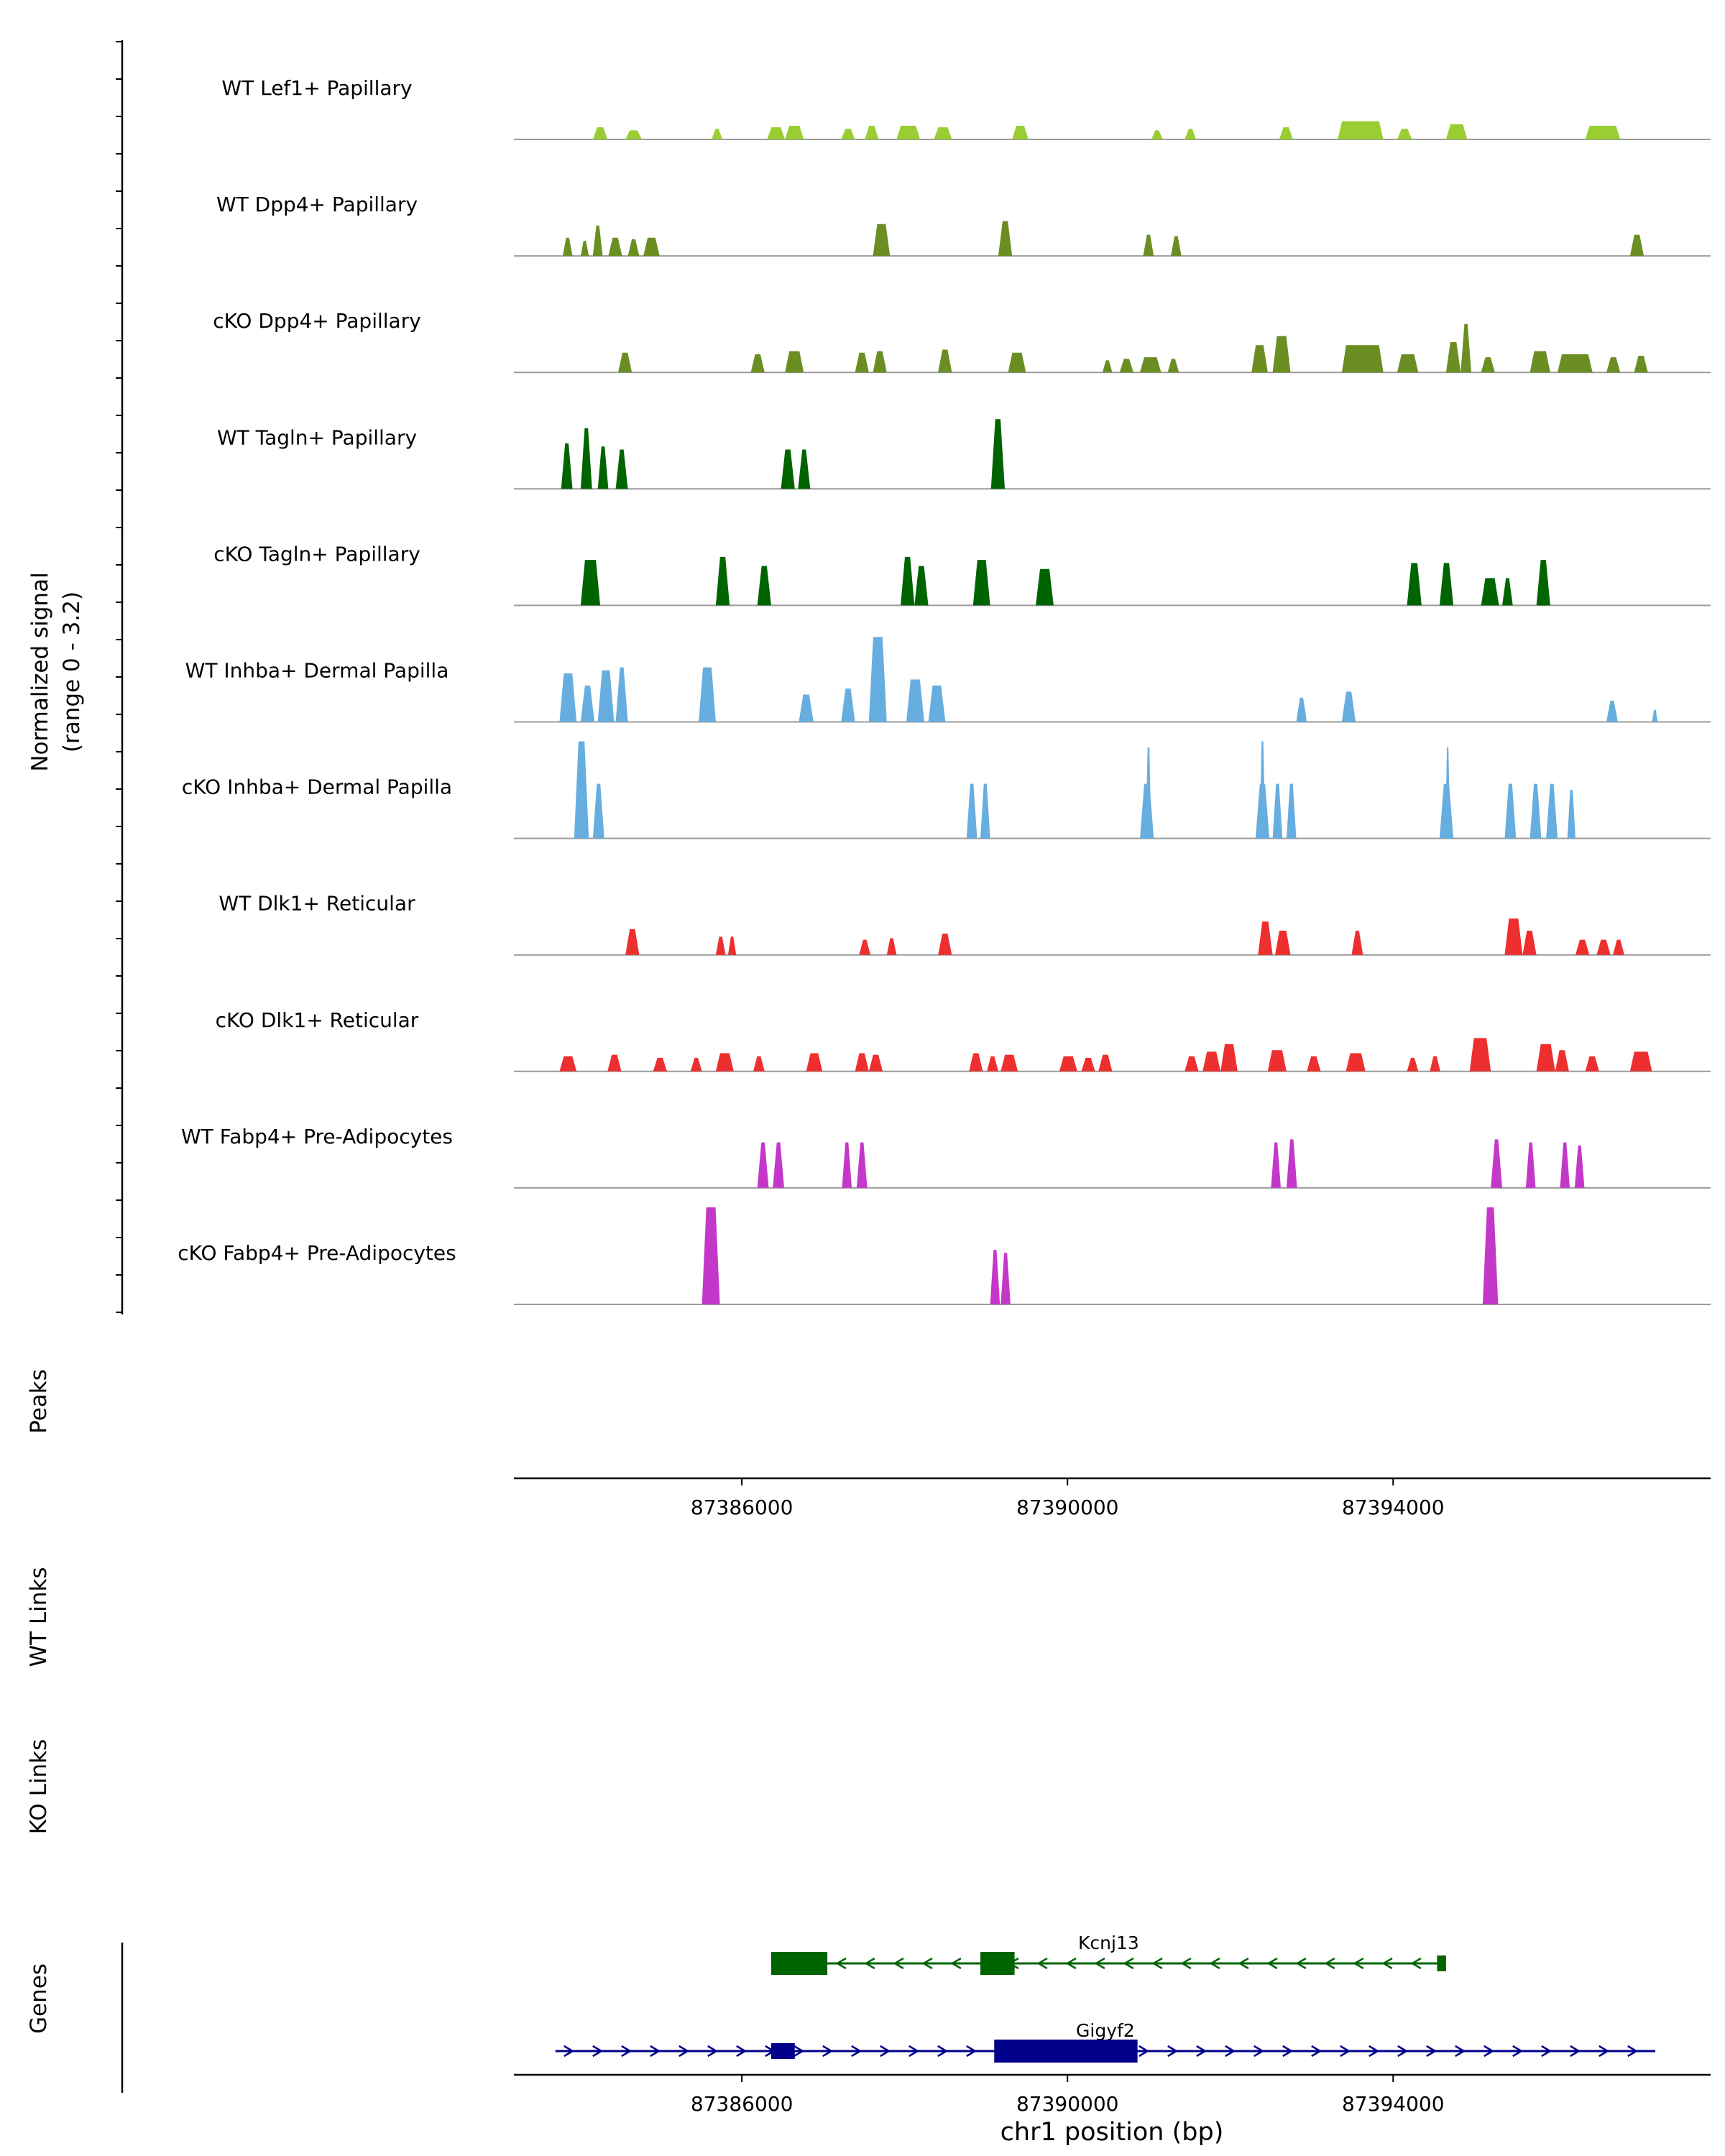  What do you see at coordinates (39, 1402) in the screenshot?
I see `section-label-peaks: Peaks` at bounding box center [39, 1402].